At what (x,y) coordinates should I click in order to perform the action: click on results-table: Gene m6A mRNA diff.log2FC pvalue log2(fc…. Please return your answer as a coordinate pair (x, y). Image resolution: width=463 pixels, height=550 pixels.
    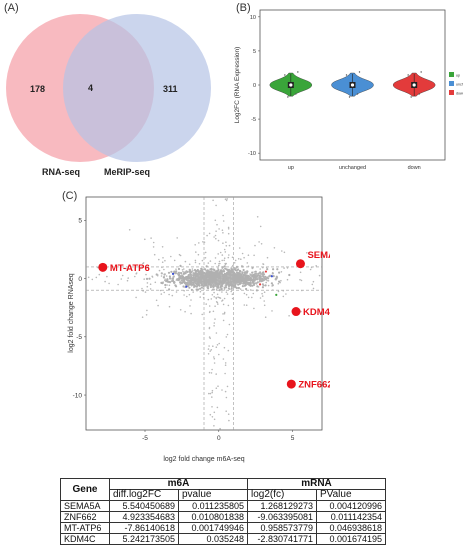
    Looking at the image, I should click on (223, 511).